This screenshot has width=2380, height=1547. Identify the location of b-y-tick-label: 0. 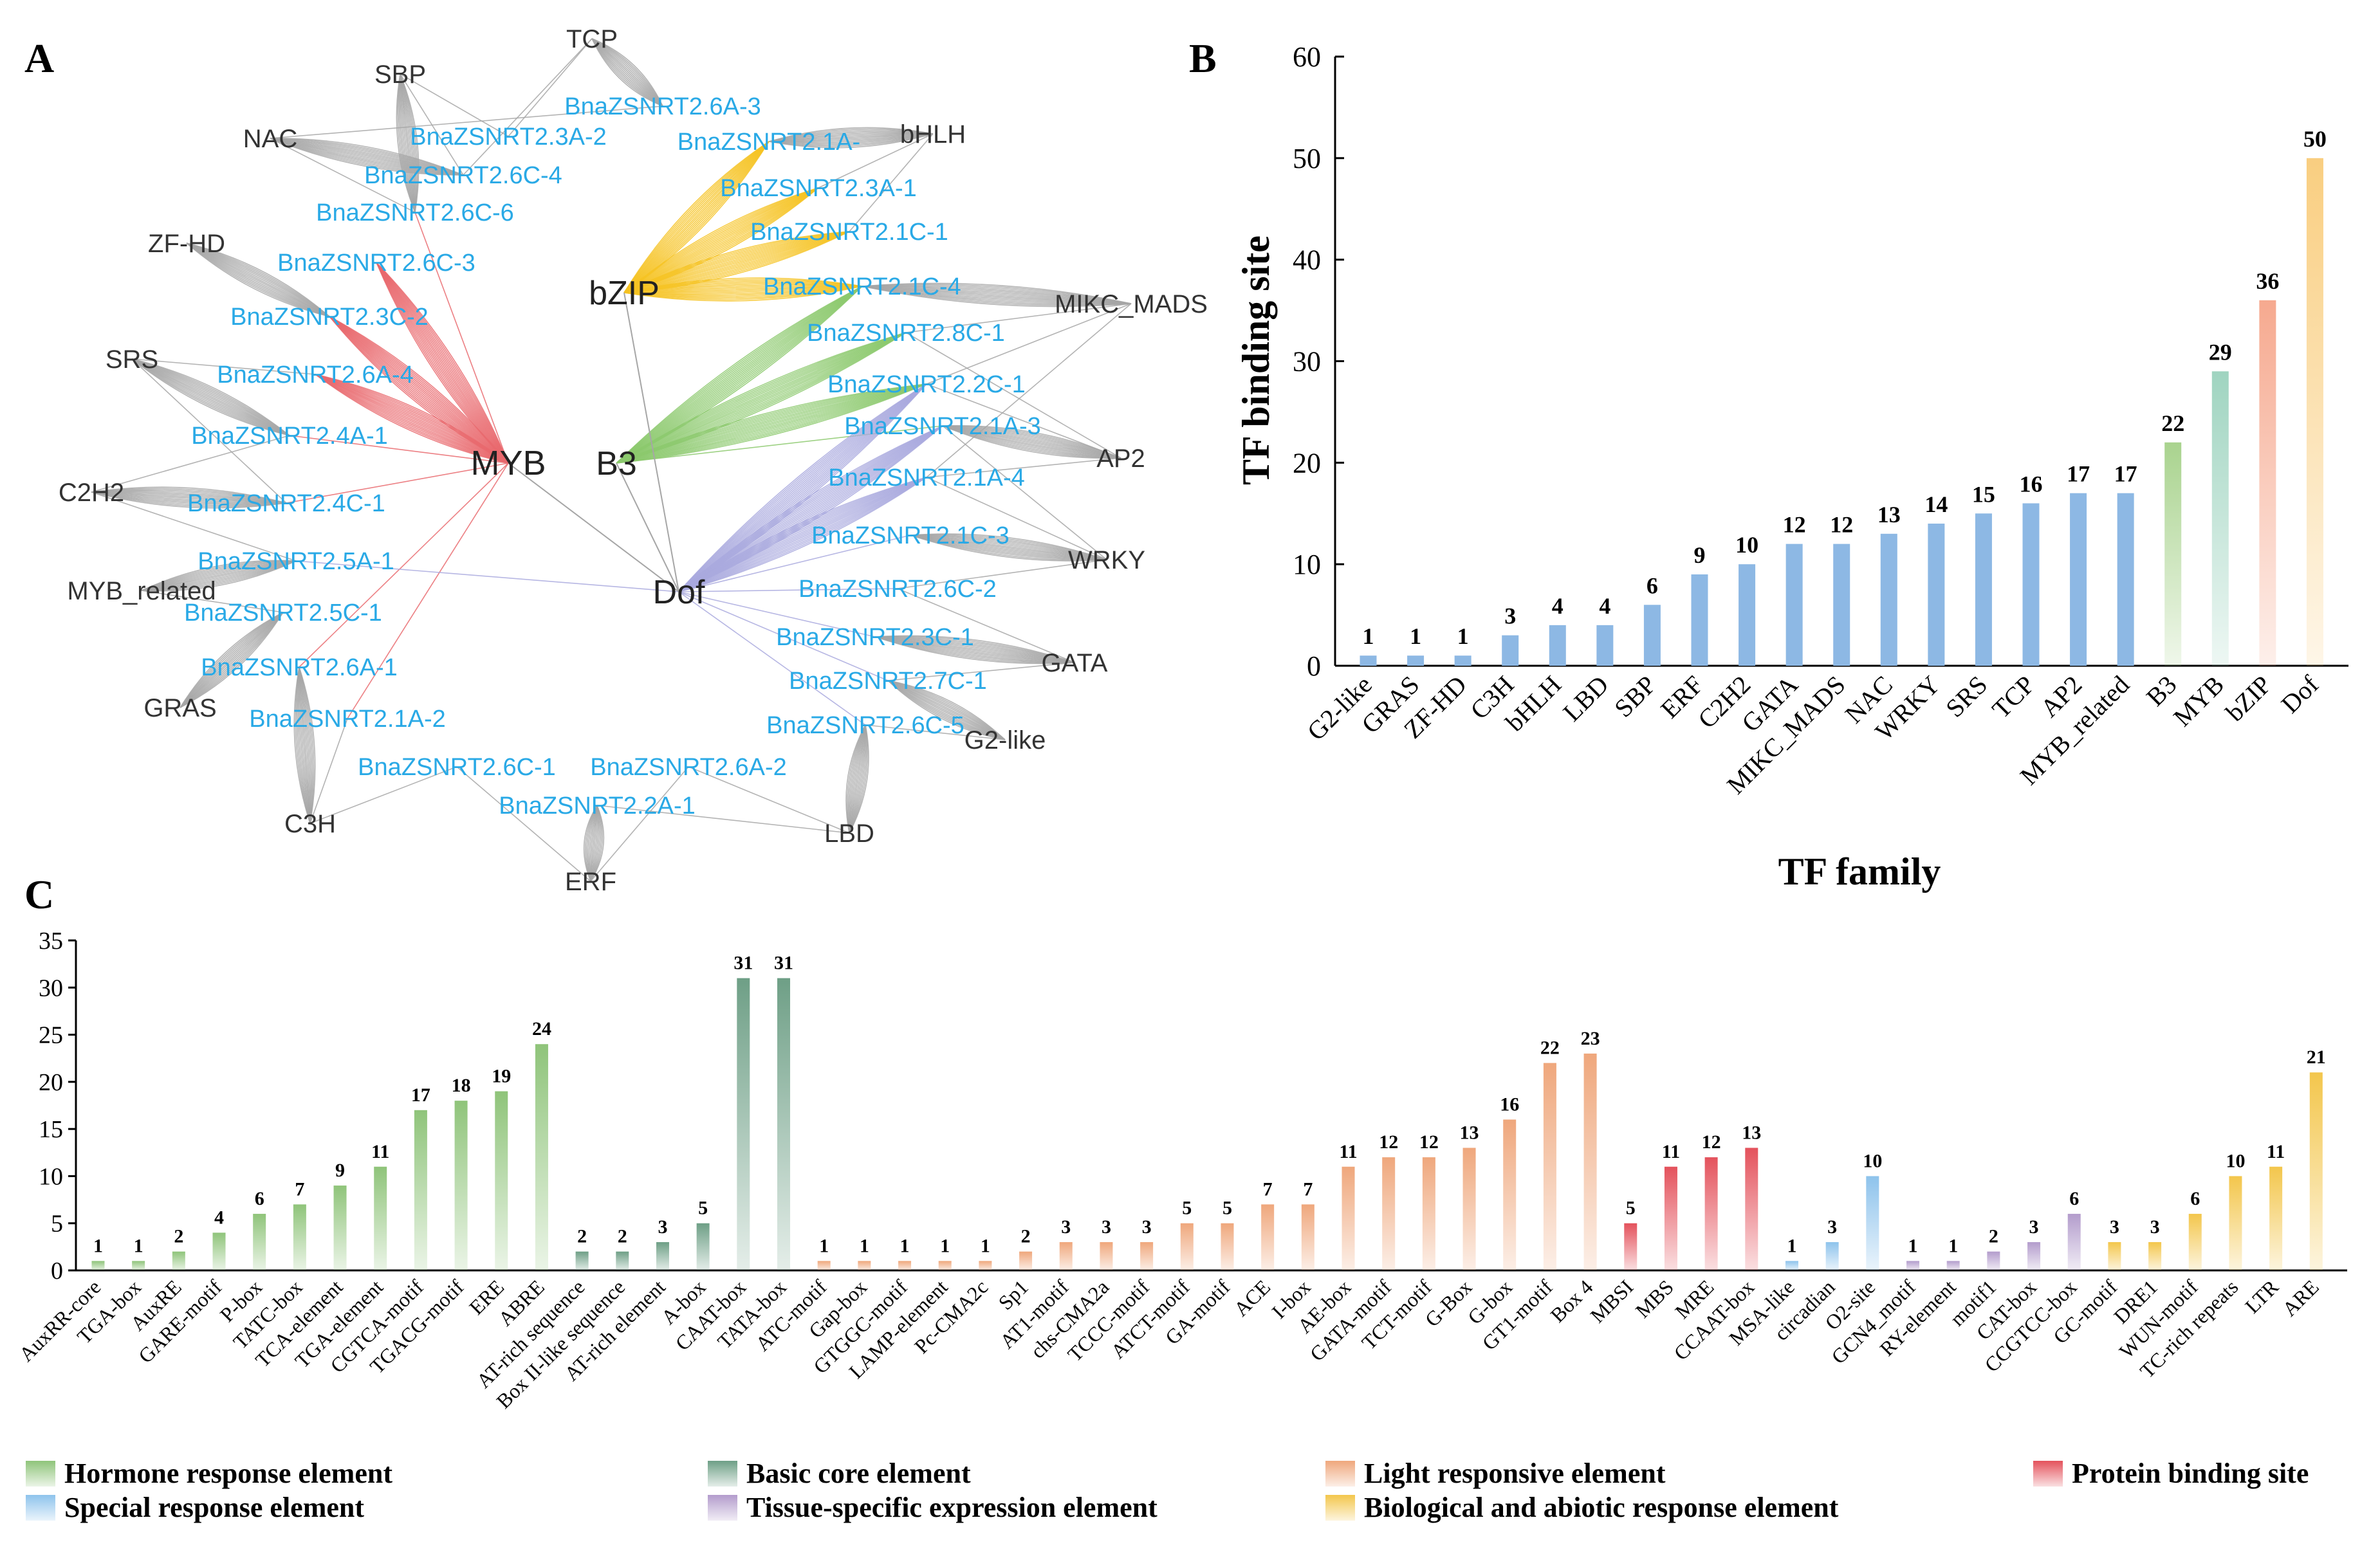
(1314, 666).